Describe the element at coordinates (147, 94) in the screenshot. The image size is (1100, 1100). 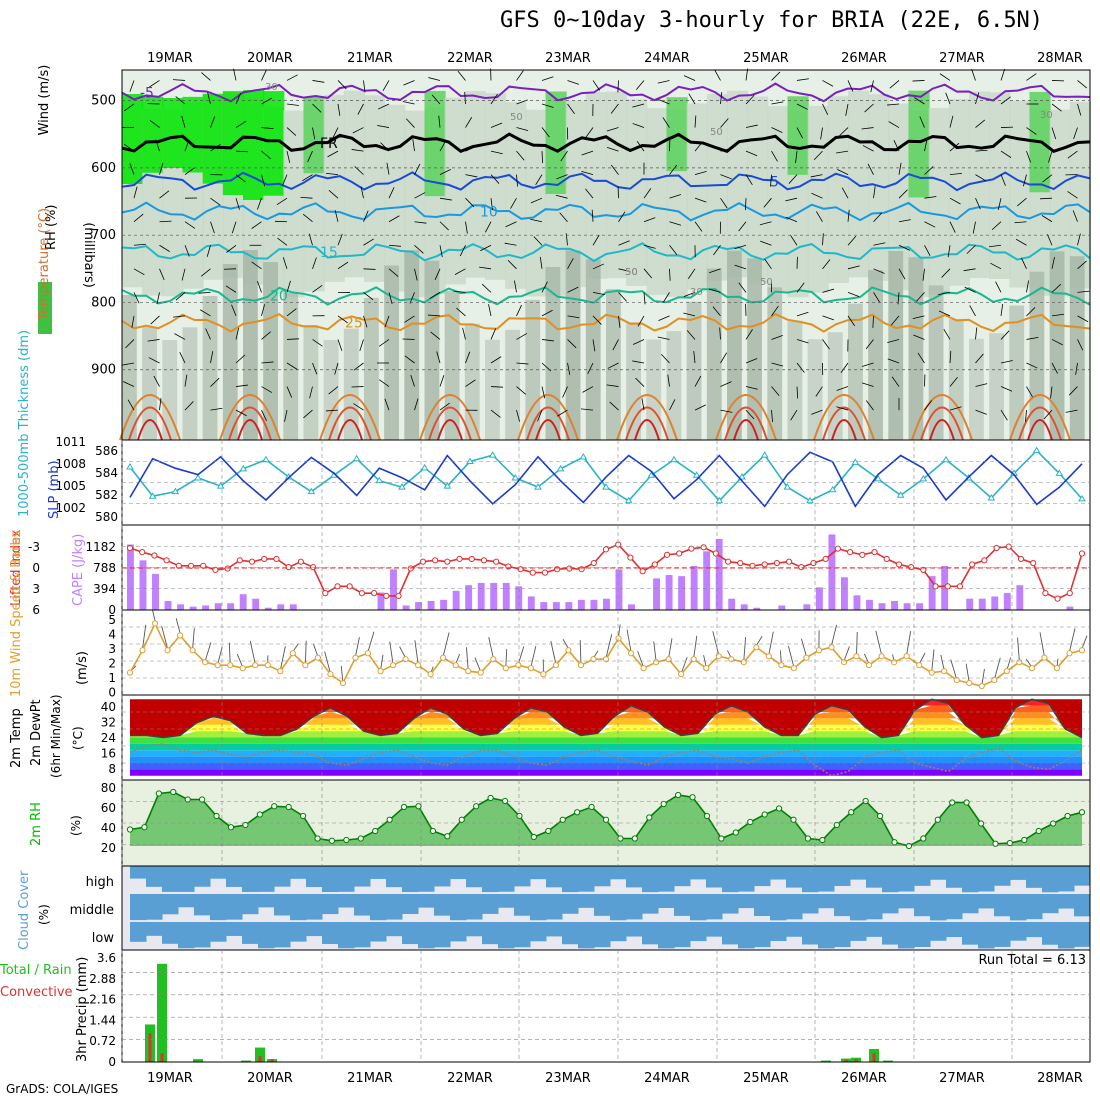
I see `isotherm-label: -5` at that location.